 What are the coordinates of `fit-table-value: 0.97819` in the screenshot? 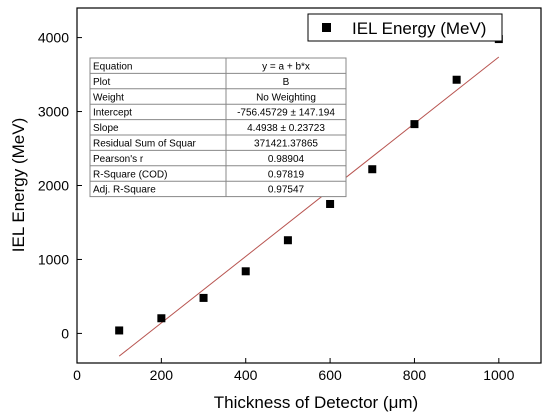 It's located at (286, 174).